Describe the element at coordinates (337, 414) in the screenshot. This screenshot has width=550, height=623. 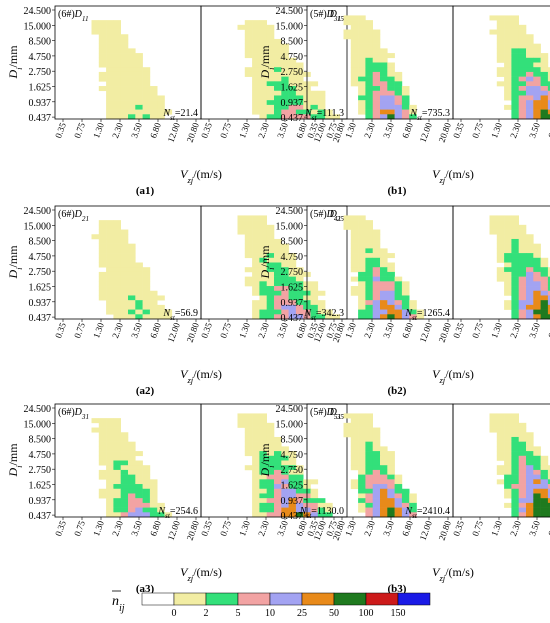
I see `subplot-title: D35` at that location.